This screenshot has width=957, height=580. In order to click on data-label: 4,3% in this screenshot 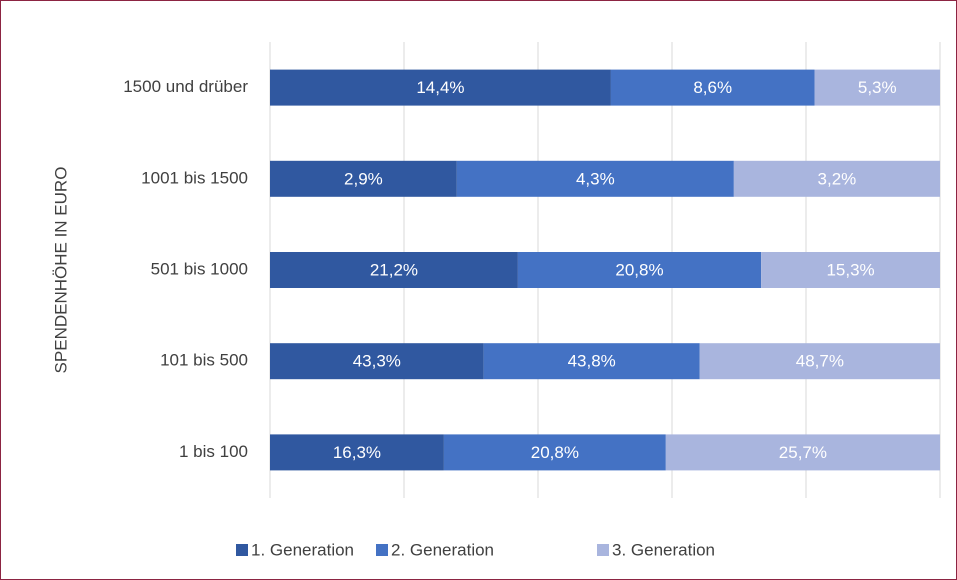, I will do `click(595, 178)`.